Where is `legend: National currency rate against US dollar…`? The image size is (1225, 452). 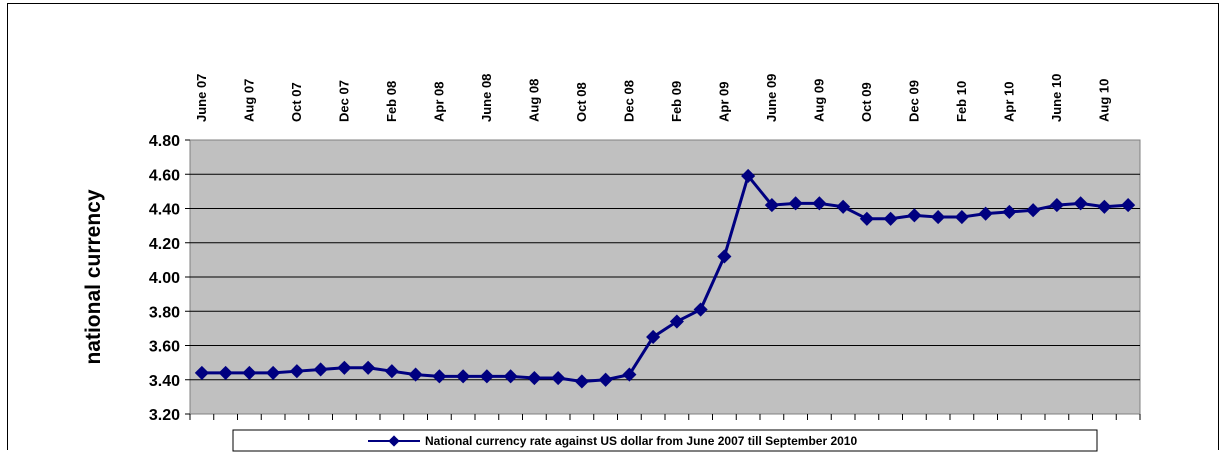
legend: National currency rate against US dollar… is located at coordinates (665, 440).